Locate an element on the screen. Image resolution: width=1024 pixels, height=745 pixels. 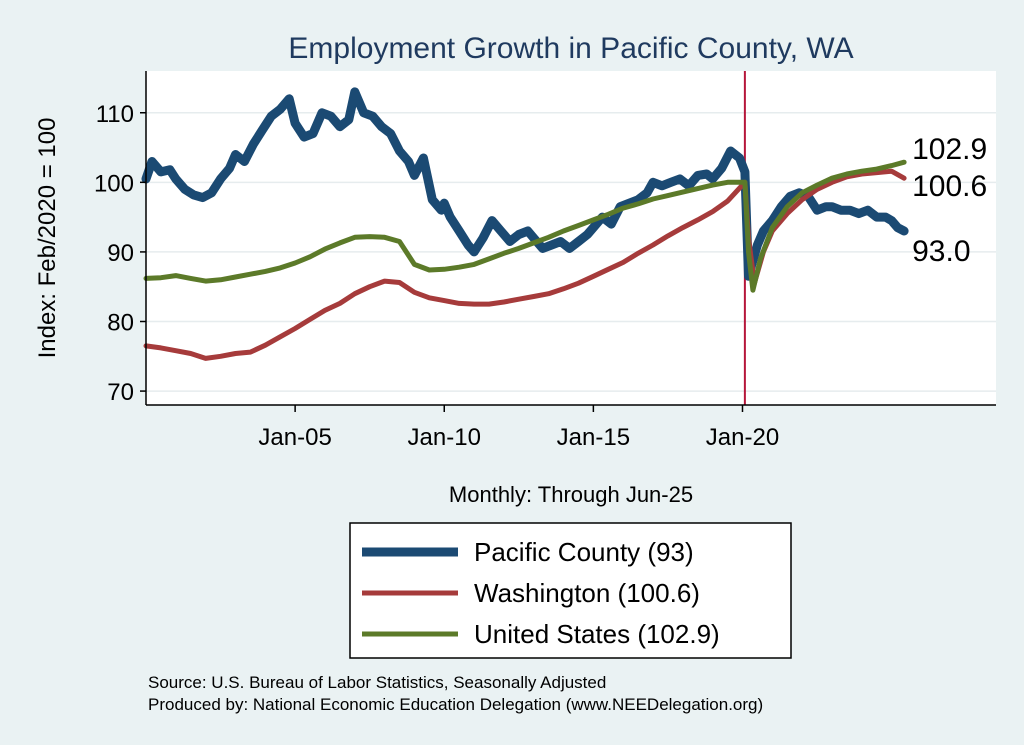
x-tick-label-jan-10: Jan-10 is located at coordinates (444, 437).